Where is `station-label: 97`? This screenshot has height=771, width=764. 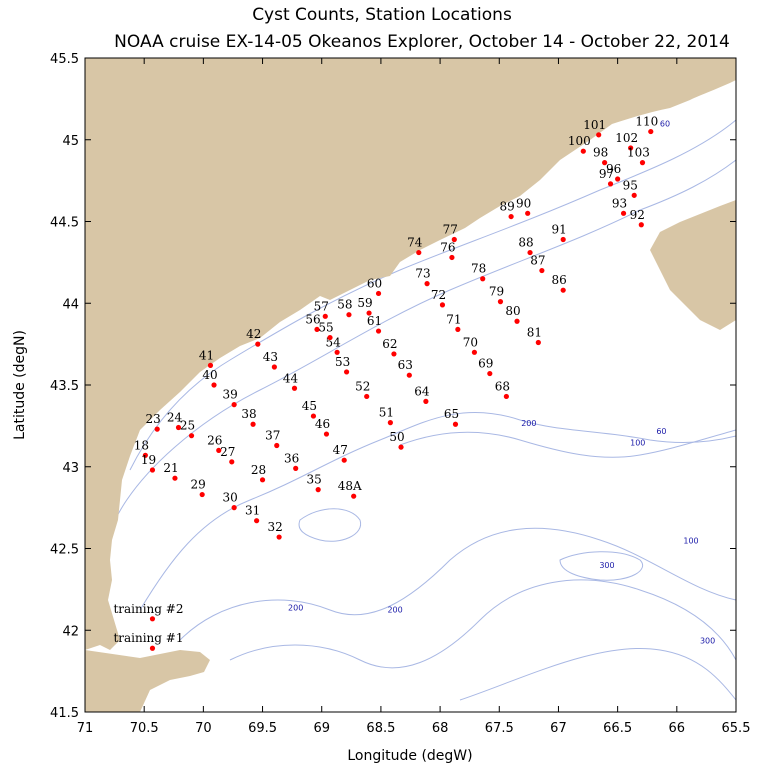 station-label: 97 is located at coordinates (606, 174).